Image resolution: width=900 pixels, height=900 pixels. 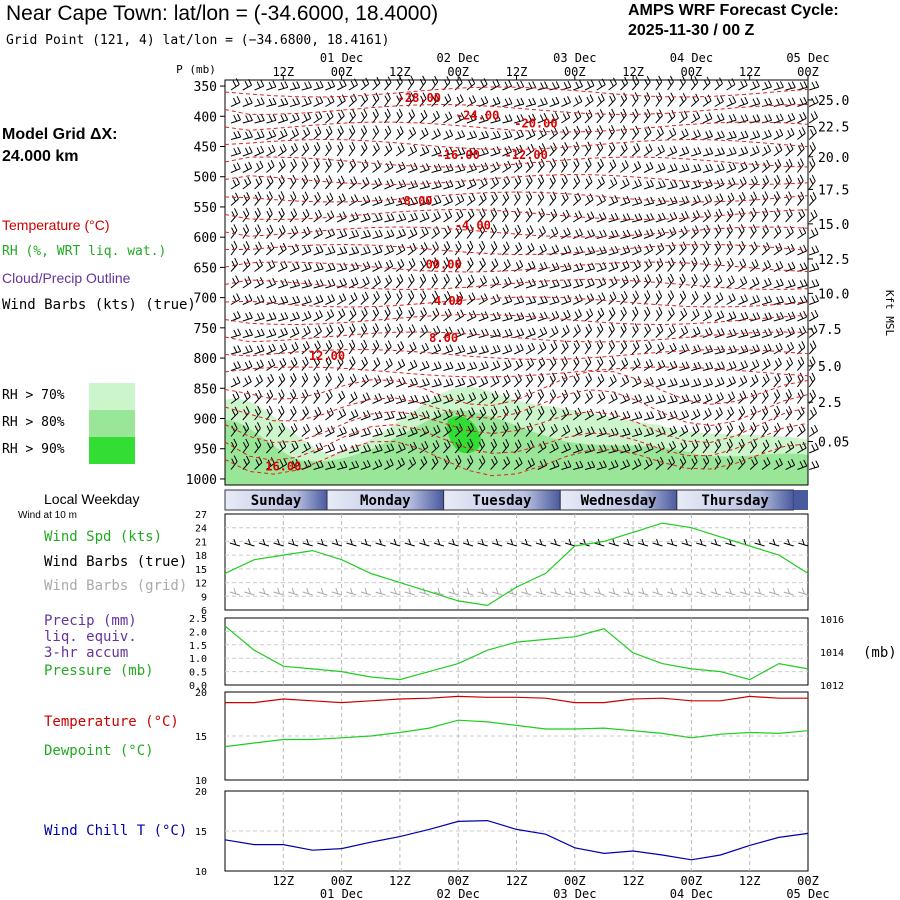 I want to click on rh70-swatch, so click(x=112, y=396).